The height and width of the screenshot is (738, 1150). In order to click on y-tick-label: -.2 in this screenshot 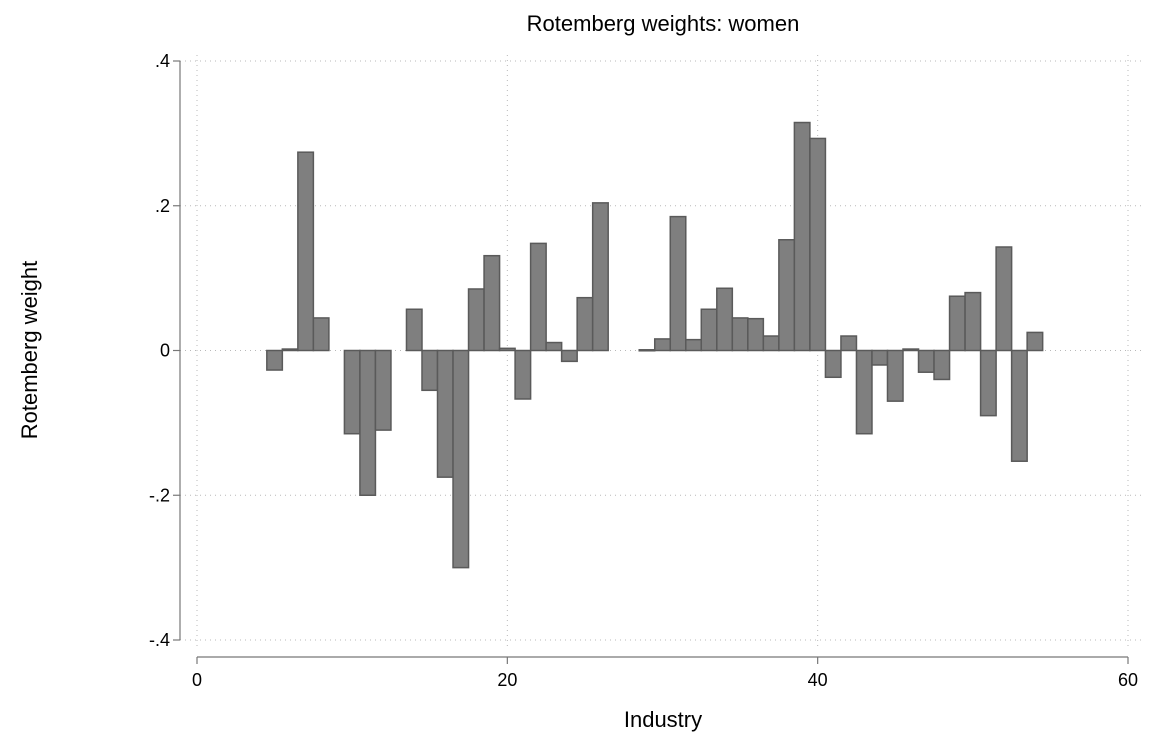, I will do `click(159, 495)`.